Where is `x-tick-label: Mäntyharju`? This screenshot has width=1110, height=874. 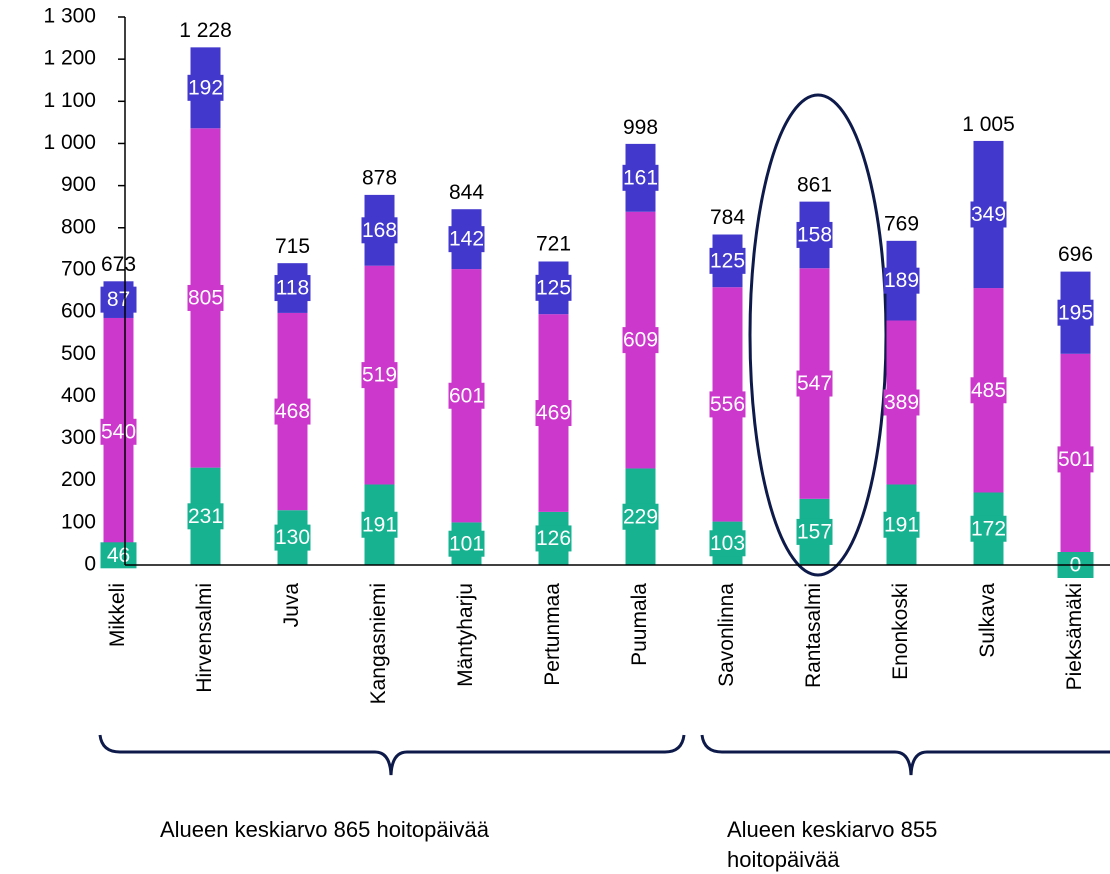 x-tick-label: Mäntyharju is located at coordinates (465, 635).